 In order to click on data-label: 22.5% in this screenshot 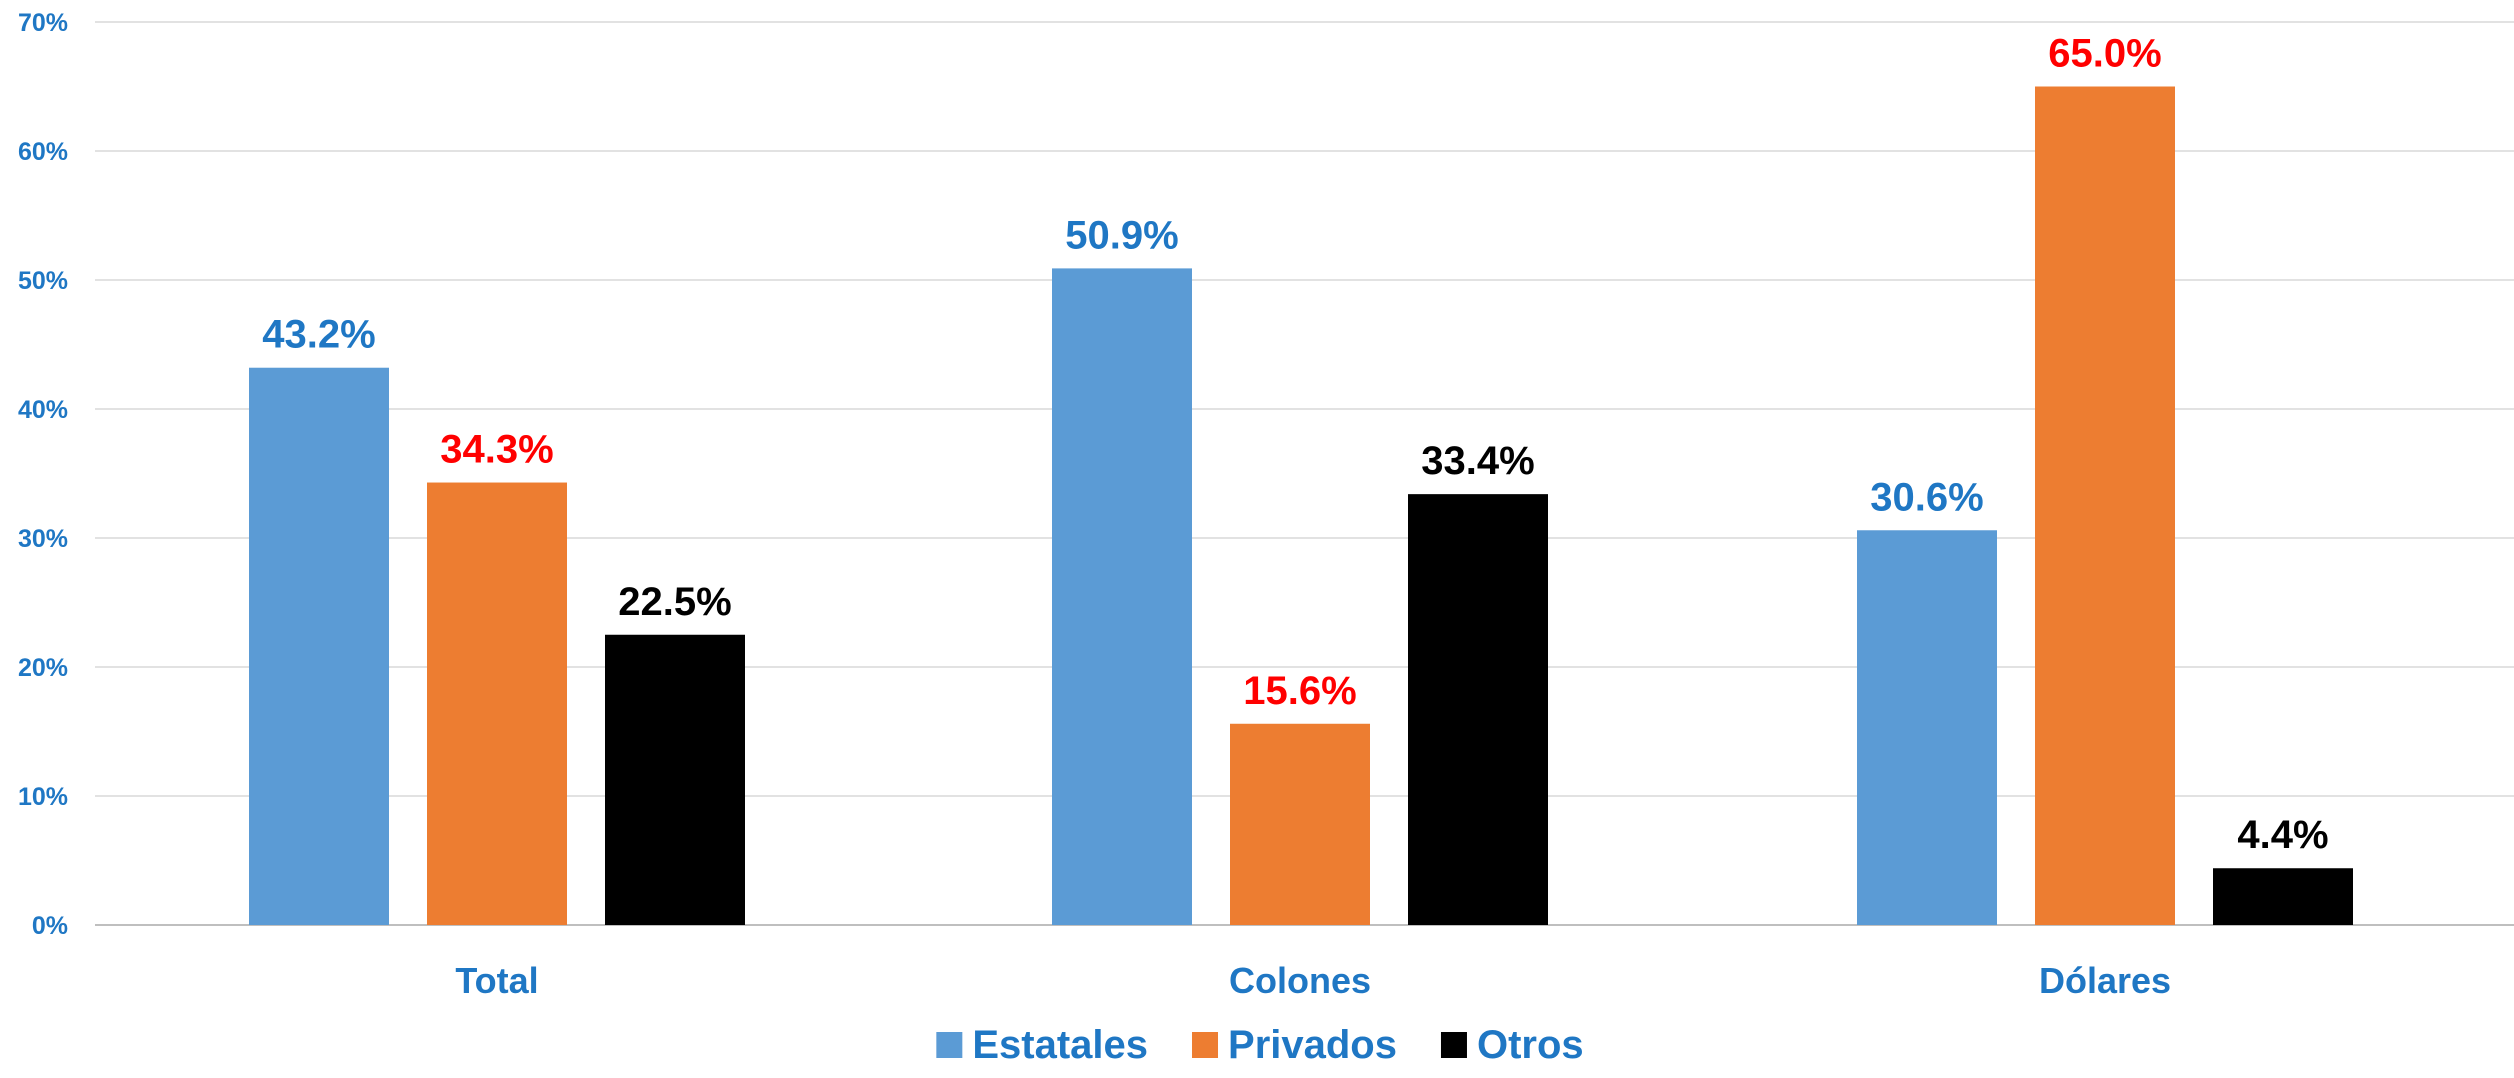, I will do `click(674, 602)`.